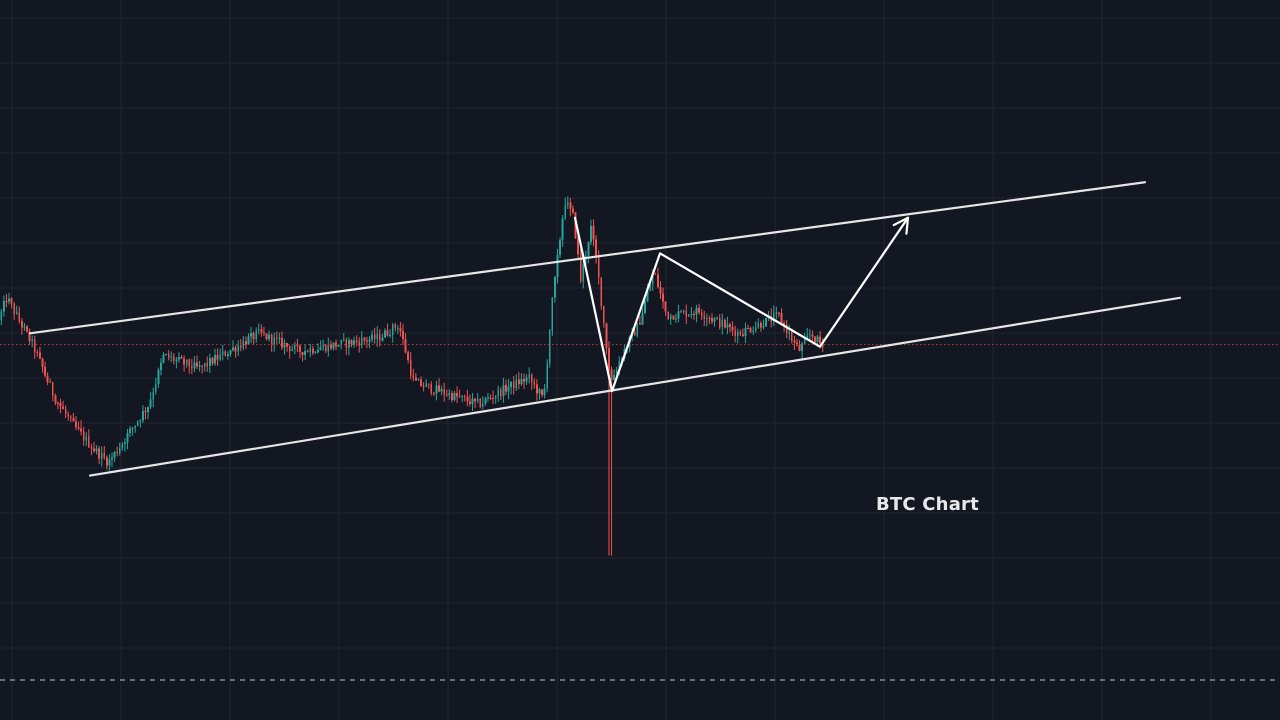 This screenshot has width=1280, height=720. I want to click on projection-arrow-head, so click(901, 225).